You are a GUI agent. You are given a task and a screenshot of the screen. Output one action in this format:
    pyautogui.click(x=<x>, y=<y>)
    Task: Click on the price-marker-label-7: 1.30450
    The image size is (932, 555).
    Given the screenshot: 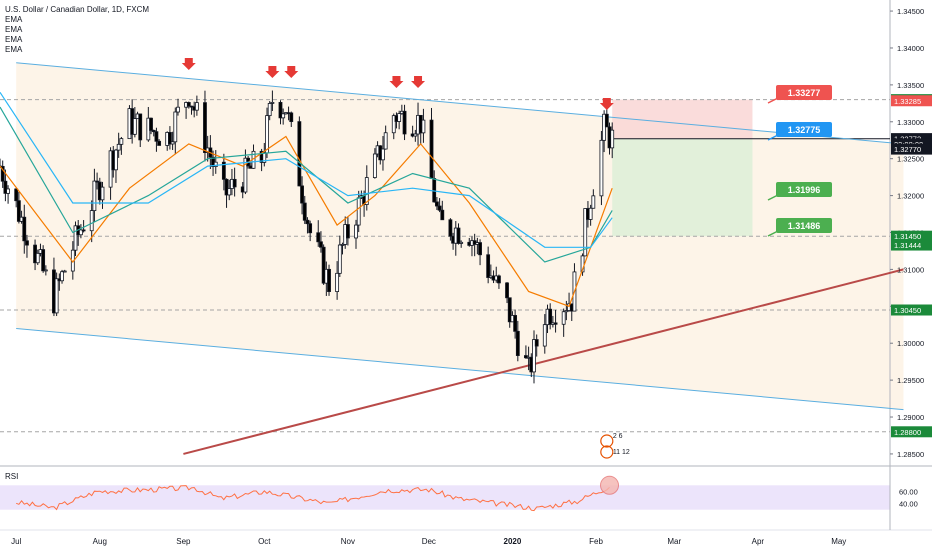 What is the action you would take?
    pyautogui.click(x=907, y=310)
    